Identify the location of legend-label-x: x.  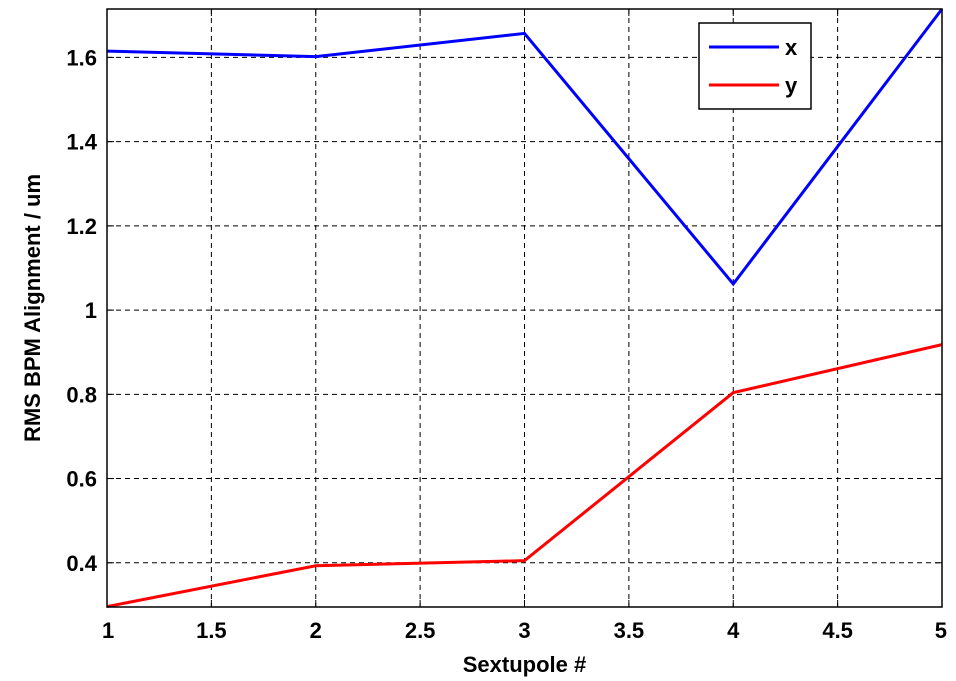
(791, 47).